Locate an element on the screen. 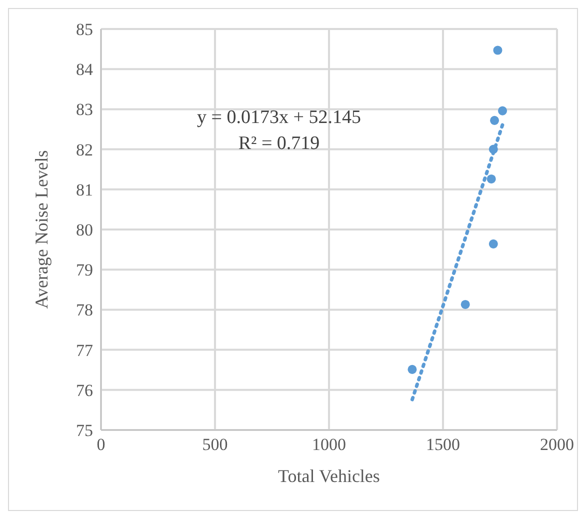  y-tick-label: 75 is located at coordinates (84, 430).